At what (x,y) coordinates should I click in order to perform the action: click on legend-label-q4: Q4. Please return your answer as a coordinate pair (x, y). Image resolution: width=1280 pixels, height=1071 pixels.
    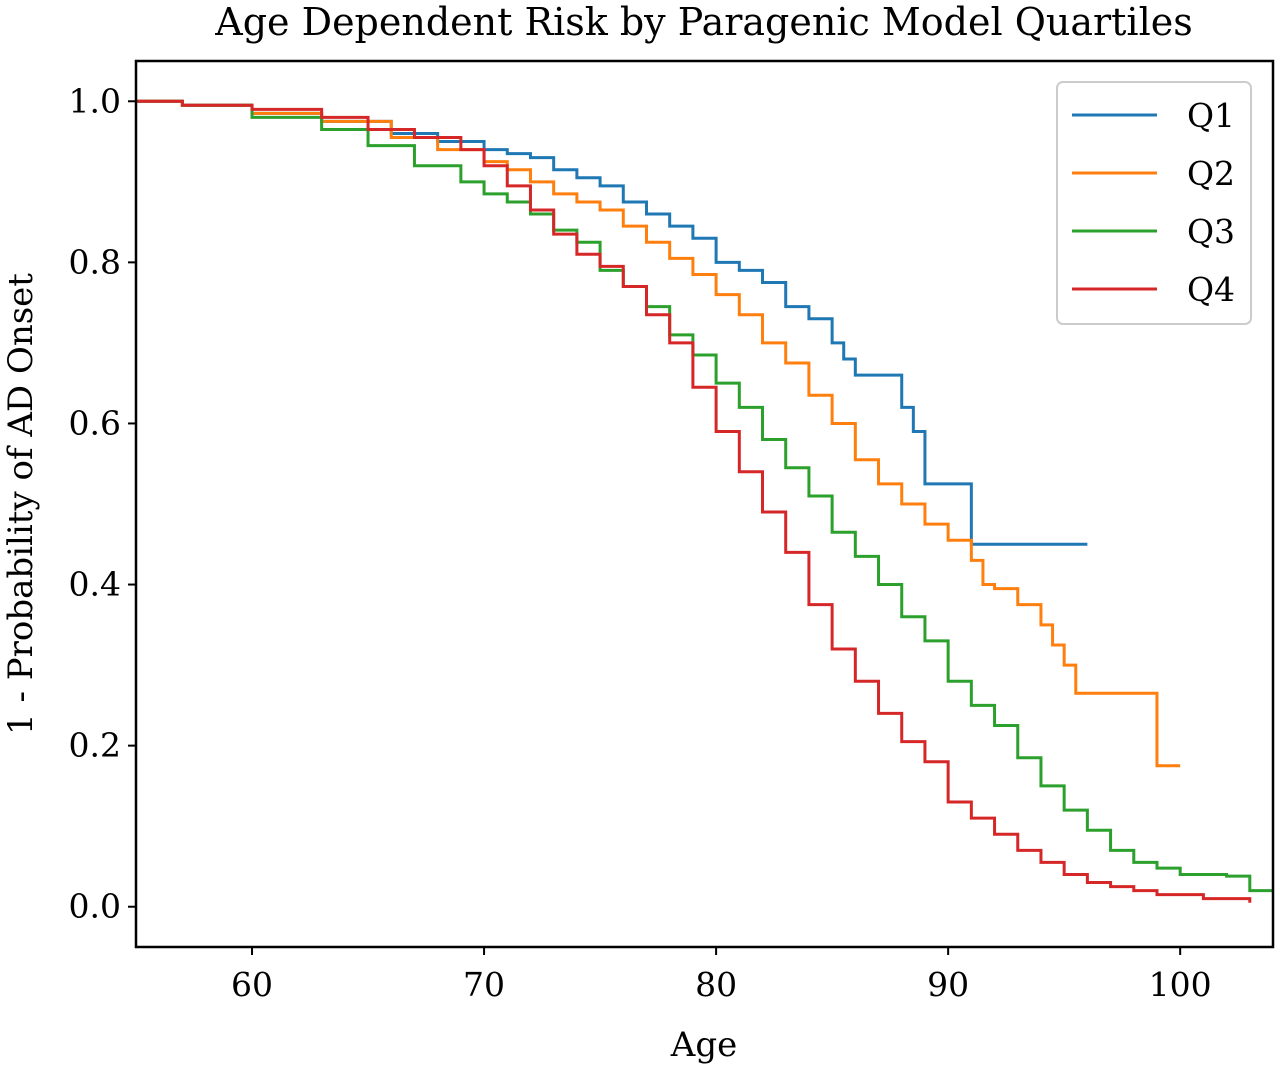
    Looking at the image, I should click on (1211, 289).